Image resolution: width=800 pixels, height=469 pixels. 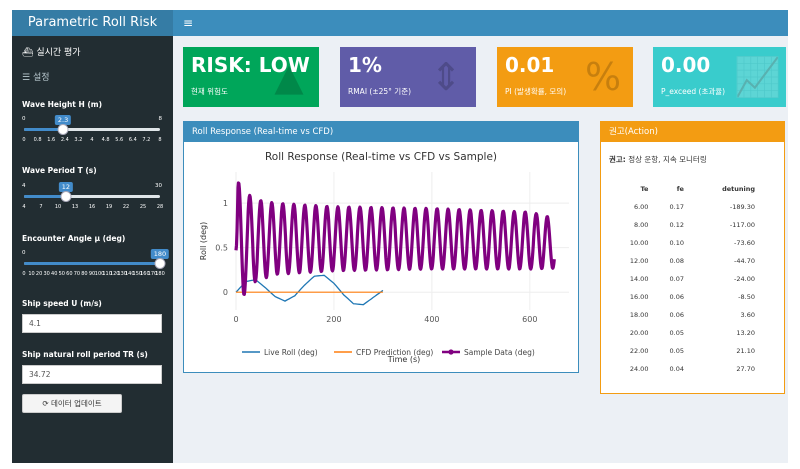 I want to click on roll-box-header: Roll Response (Real-time vs CFD), so click(x=381, y=132).